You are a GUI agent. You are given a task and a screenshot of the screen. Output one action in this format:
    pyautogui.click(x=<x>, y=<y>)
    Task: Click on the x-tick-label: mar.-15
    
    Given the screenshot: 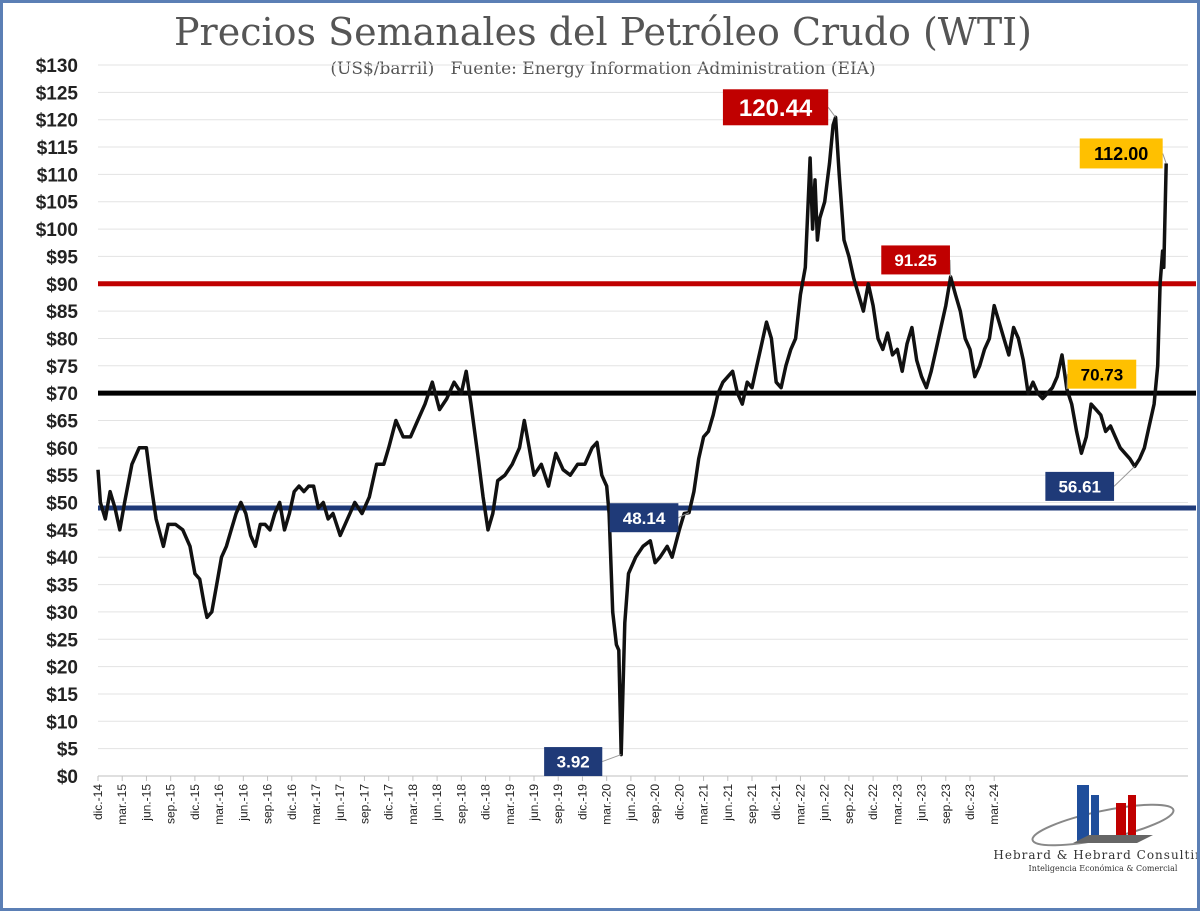 What is the action you would take?
    pyautogui.click(x=122, y=804)
    